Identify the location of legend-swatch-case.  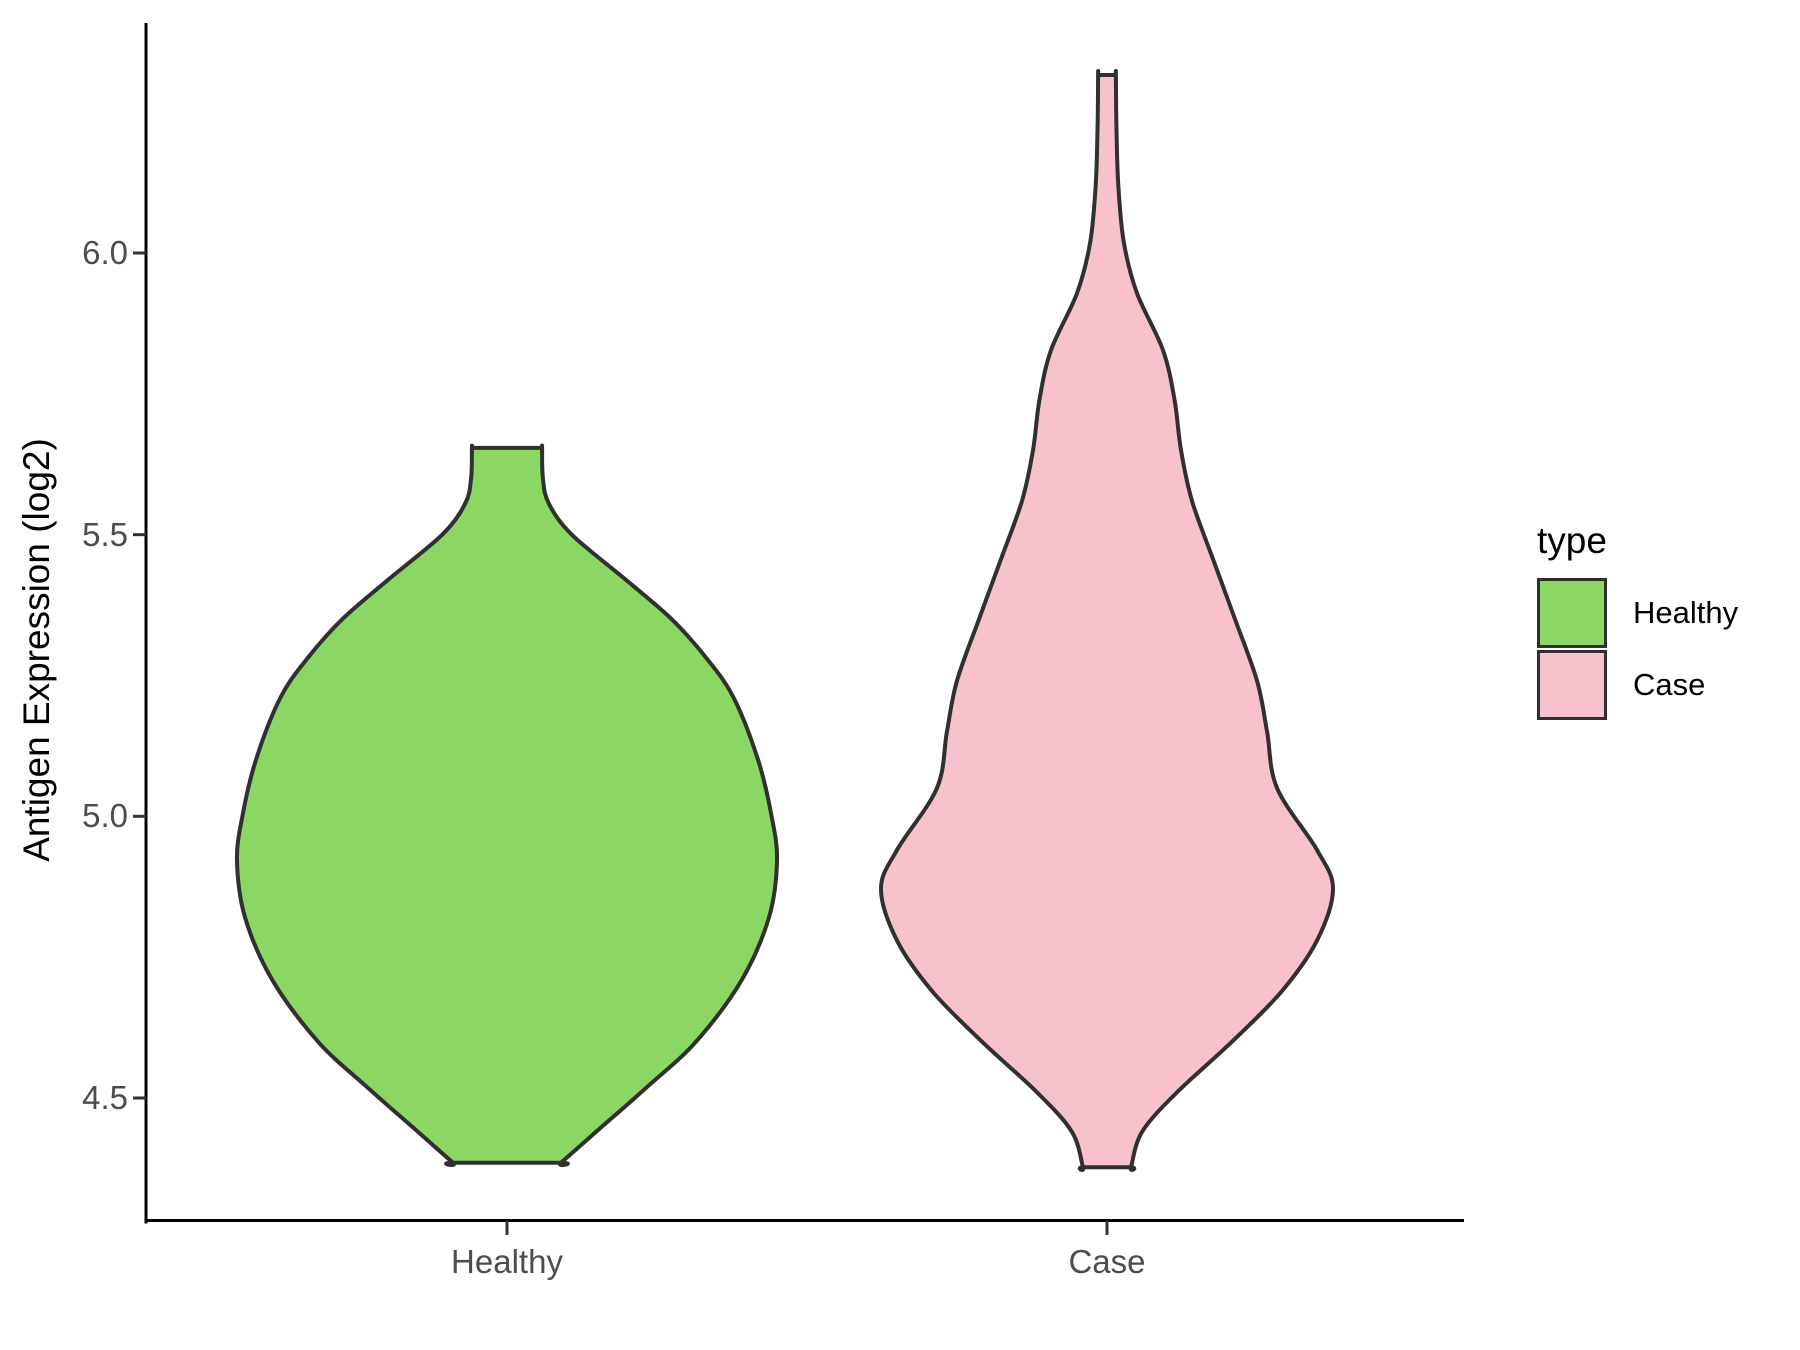
(1572, 685).